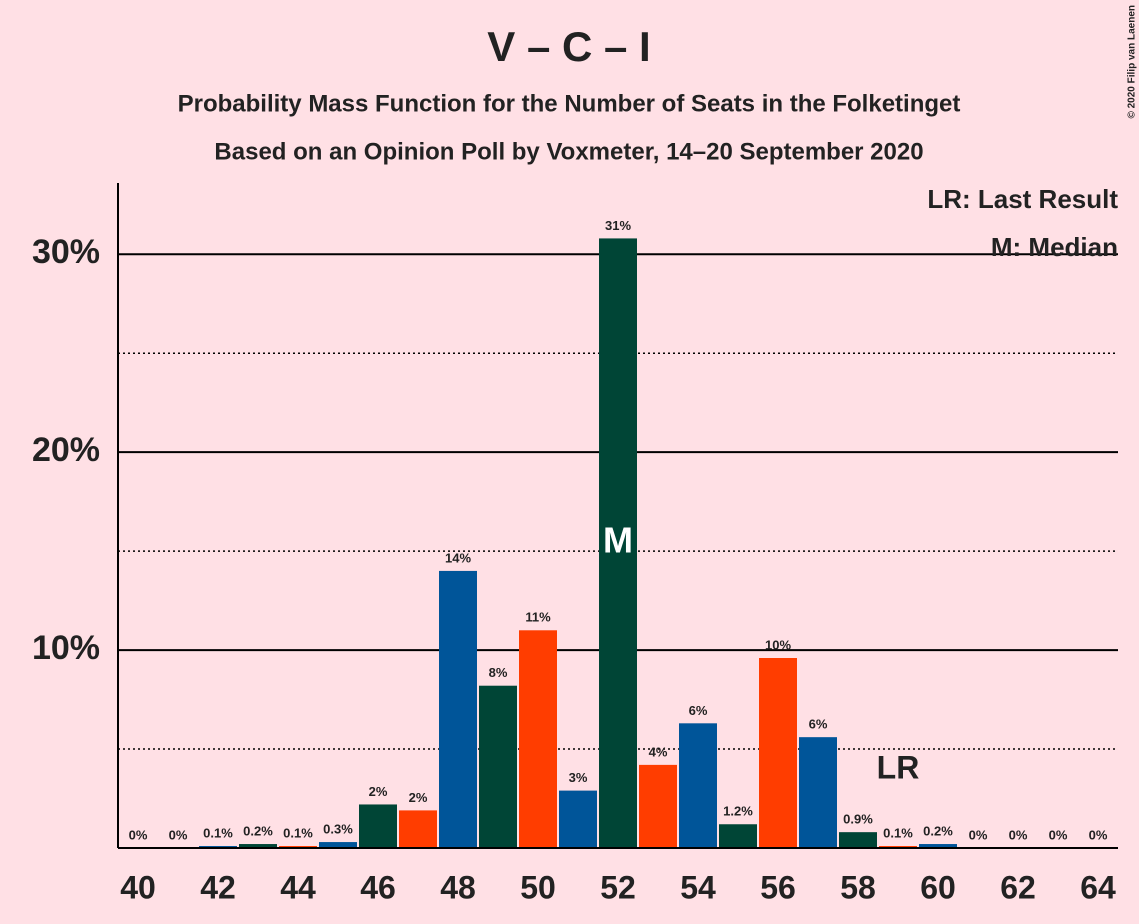 The width and height of the screenshot is (1139, 924). Describe the element at coordinates (1132, 62) in the screenshot. I see `copyright: © 2020 Filip van Laenen` at that location.